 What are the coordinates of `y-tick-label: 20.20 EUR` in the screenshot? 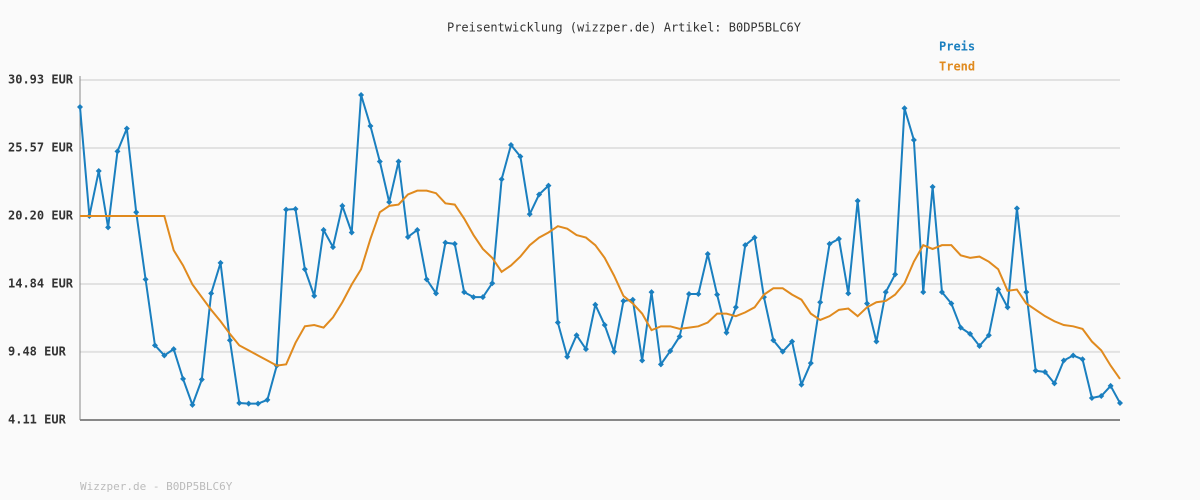 It's located at (41, 216).